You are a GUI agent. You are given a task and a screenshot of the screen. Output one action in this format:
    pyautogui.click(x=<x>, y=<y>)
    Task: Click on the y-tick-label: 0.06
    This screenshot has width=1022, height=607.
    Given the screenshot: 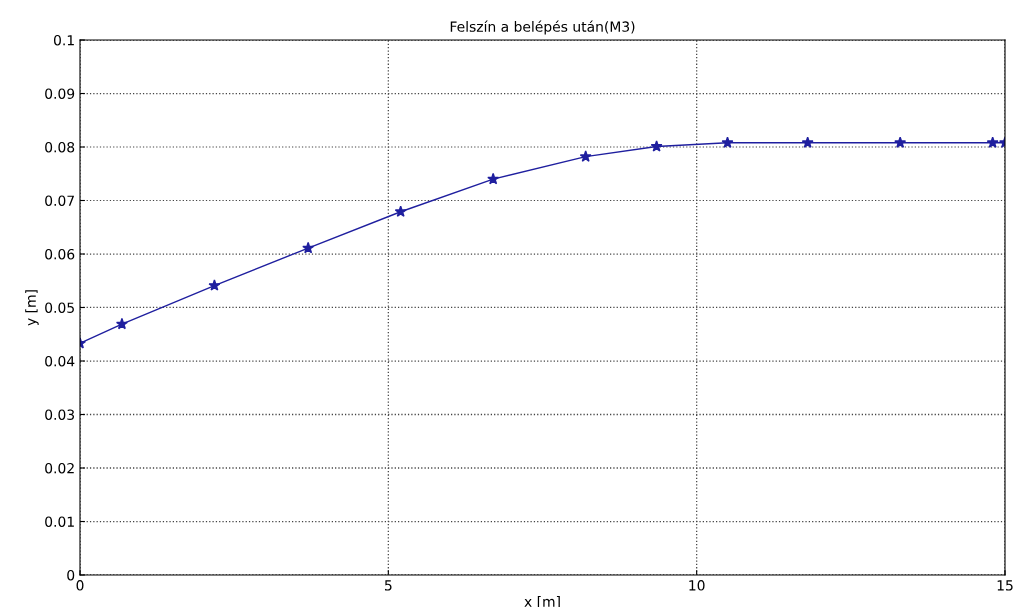 What is the action you would take?
    pyautogui.click(x=60, y=254)
    